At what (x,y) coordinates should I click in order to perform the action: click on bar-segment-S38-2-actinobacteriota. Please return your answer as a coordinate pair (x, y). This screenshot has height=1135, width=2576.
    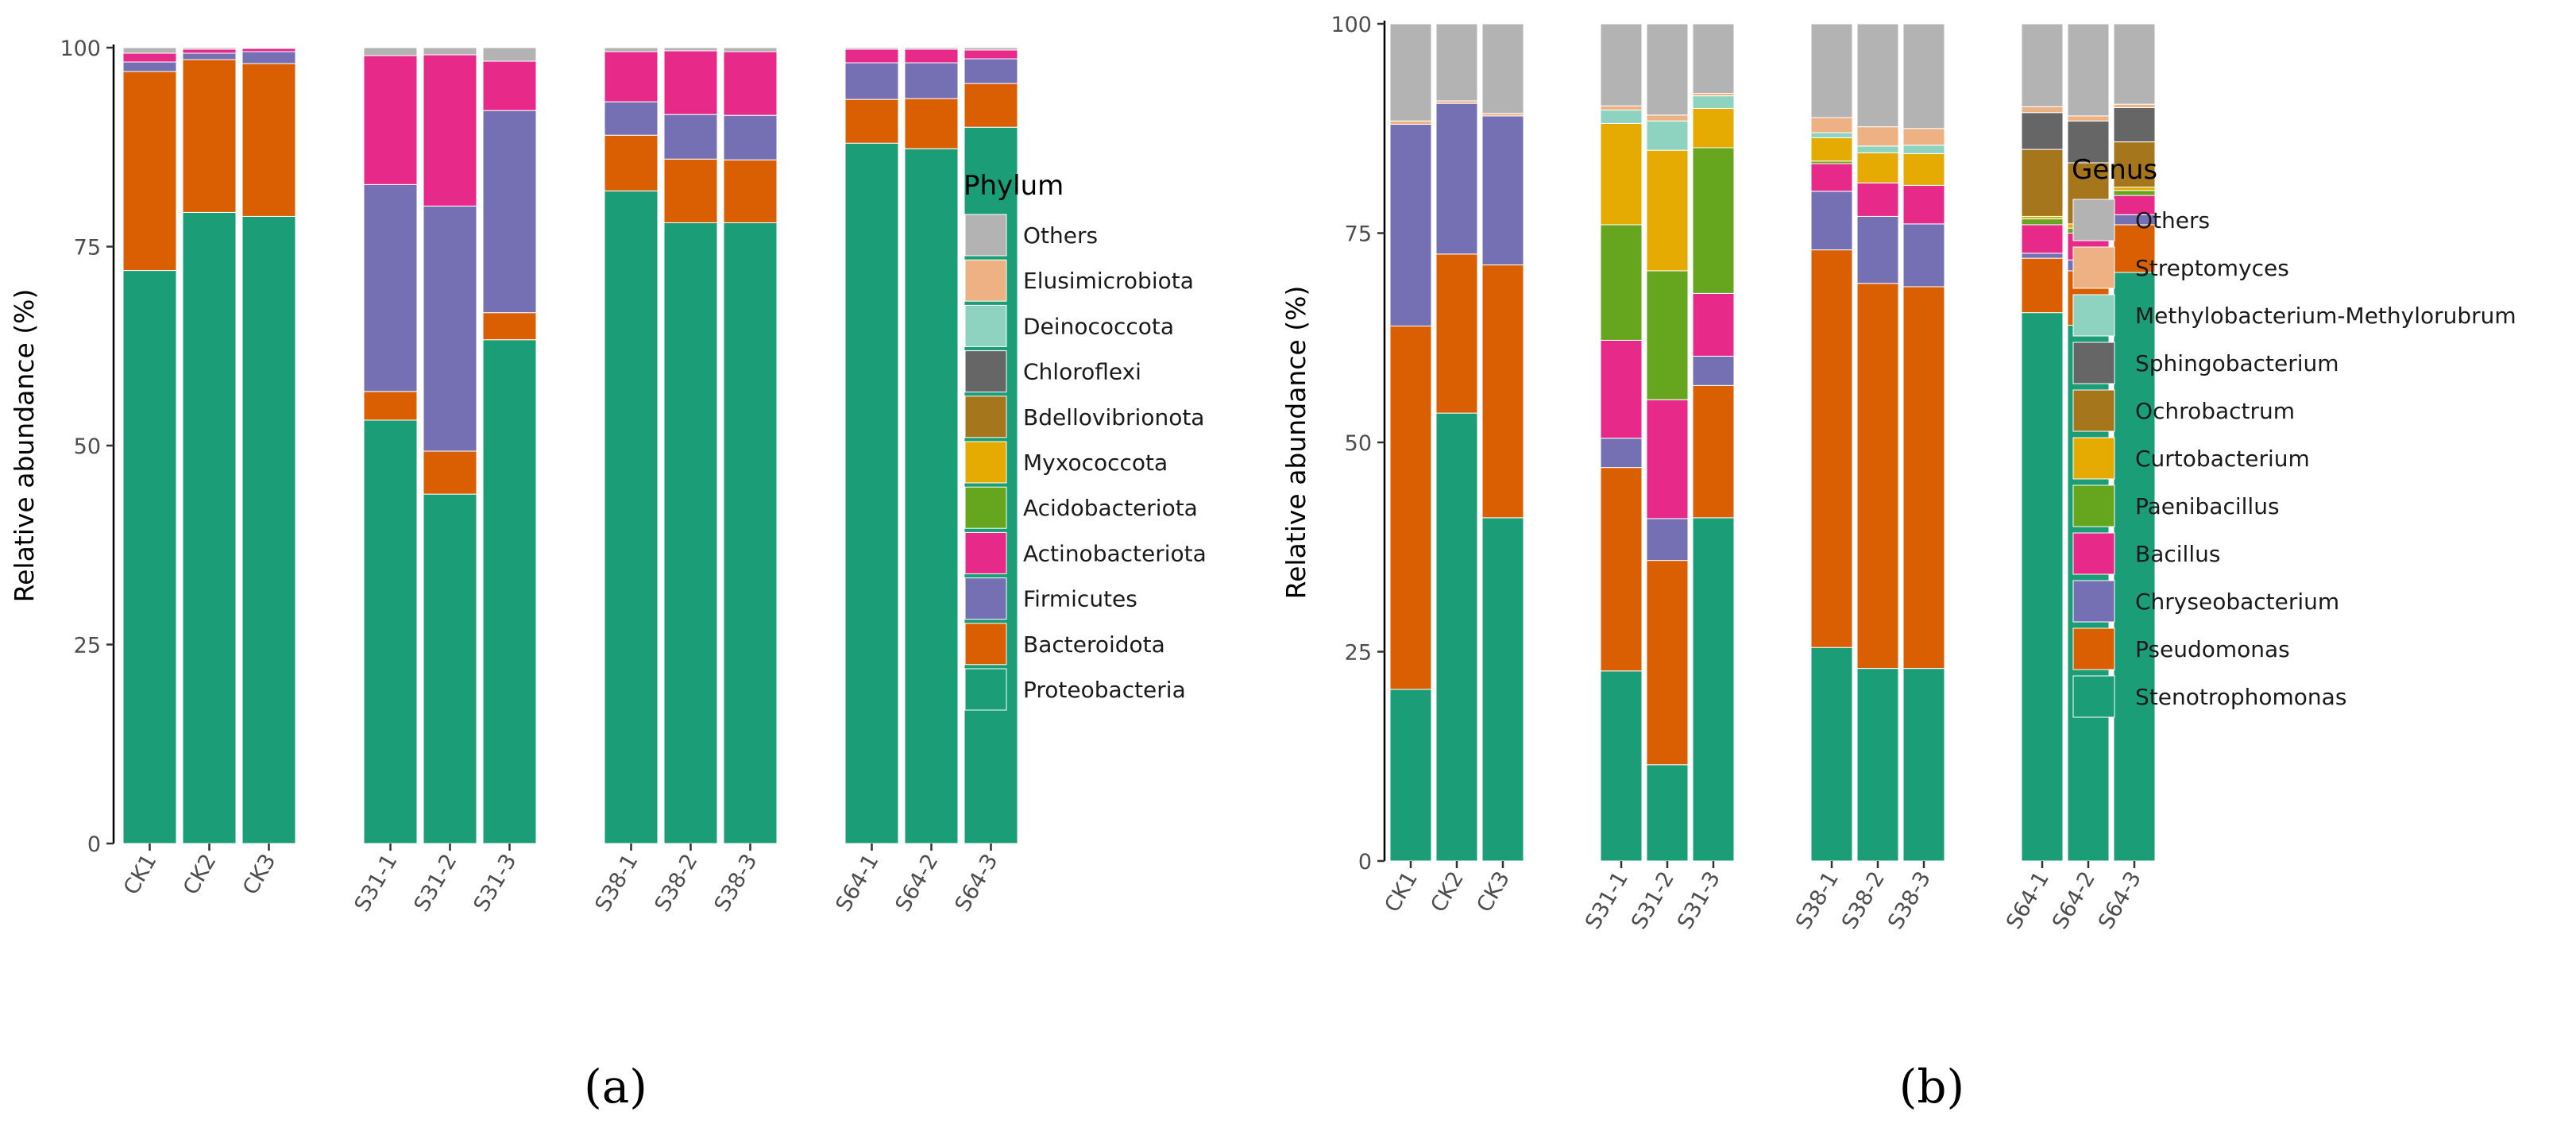
    Looking at the image, I should click on (690, 82).